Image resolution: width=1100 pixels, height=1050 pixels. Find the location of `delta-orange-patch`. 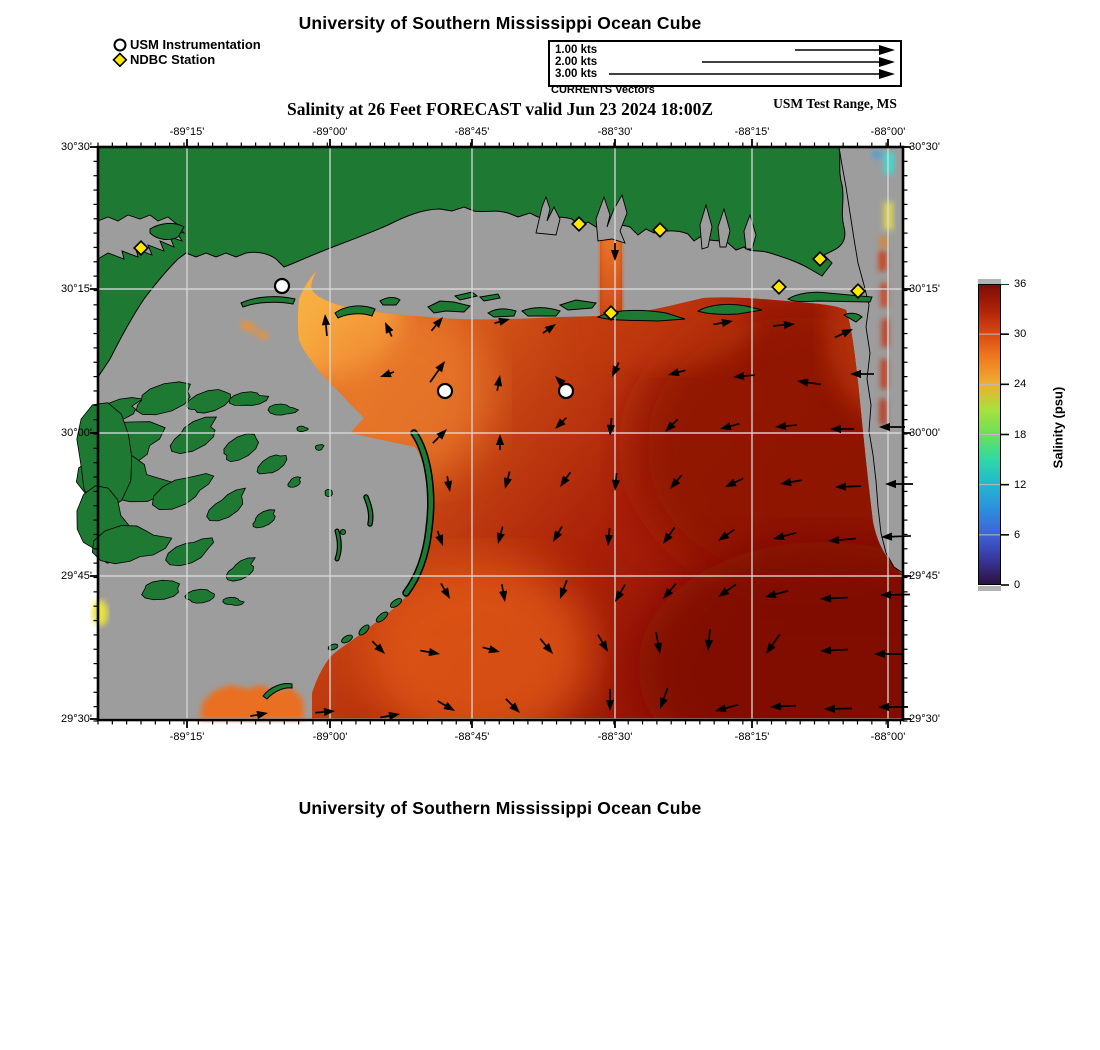

delta-orange-patch is located at coordinates (252, 702).